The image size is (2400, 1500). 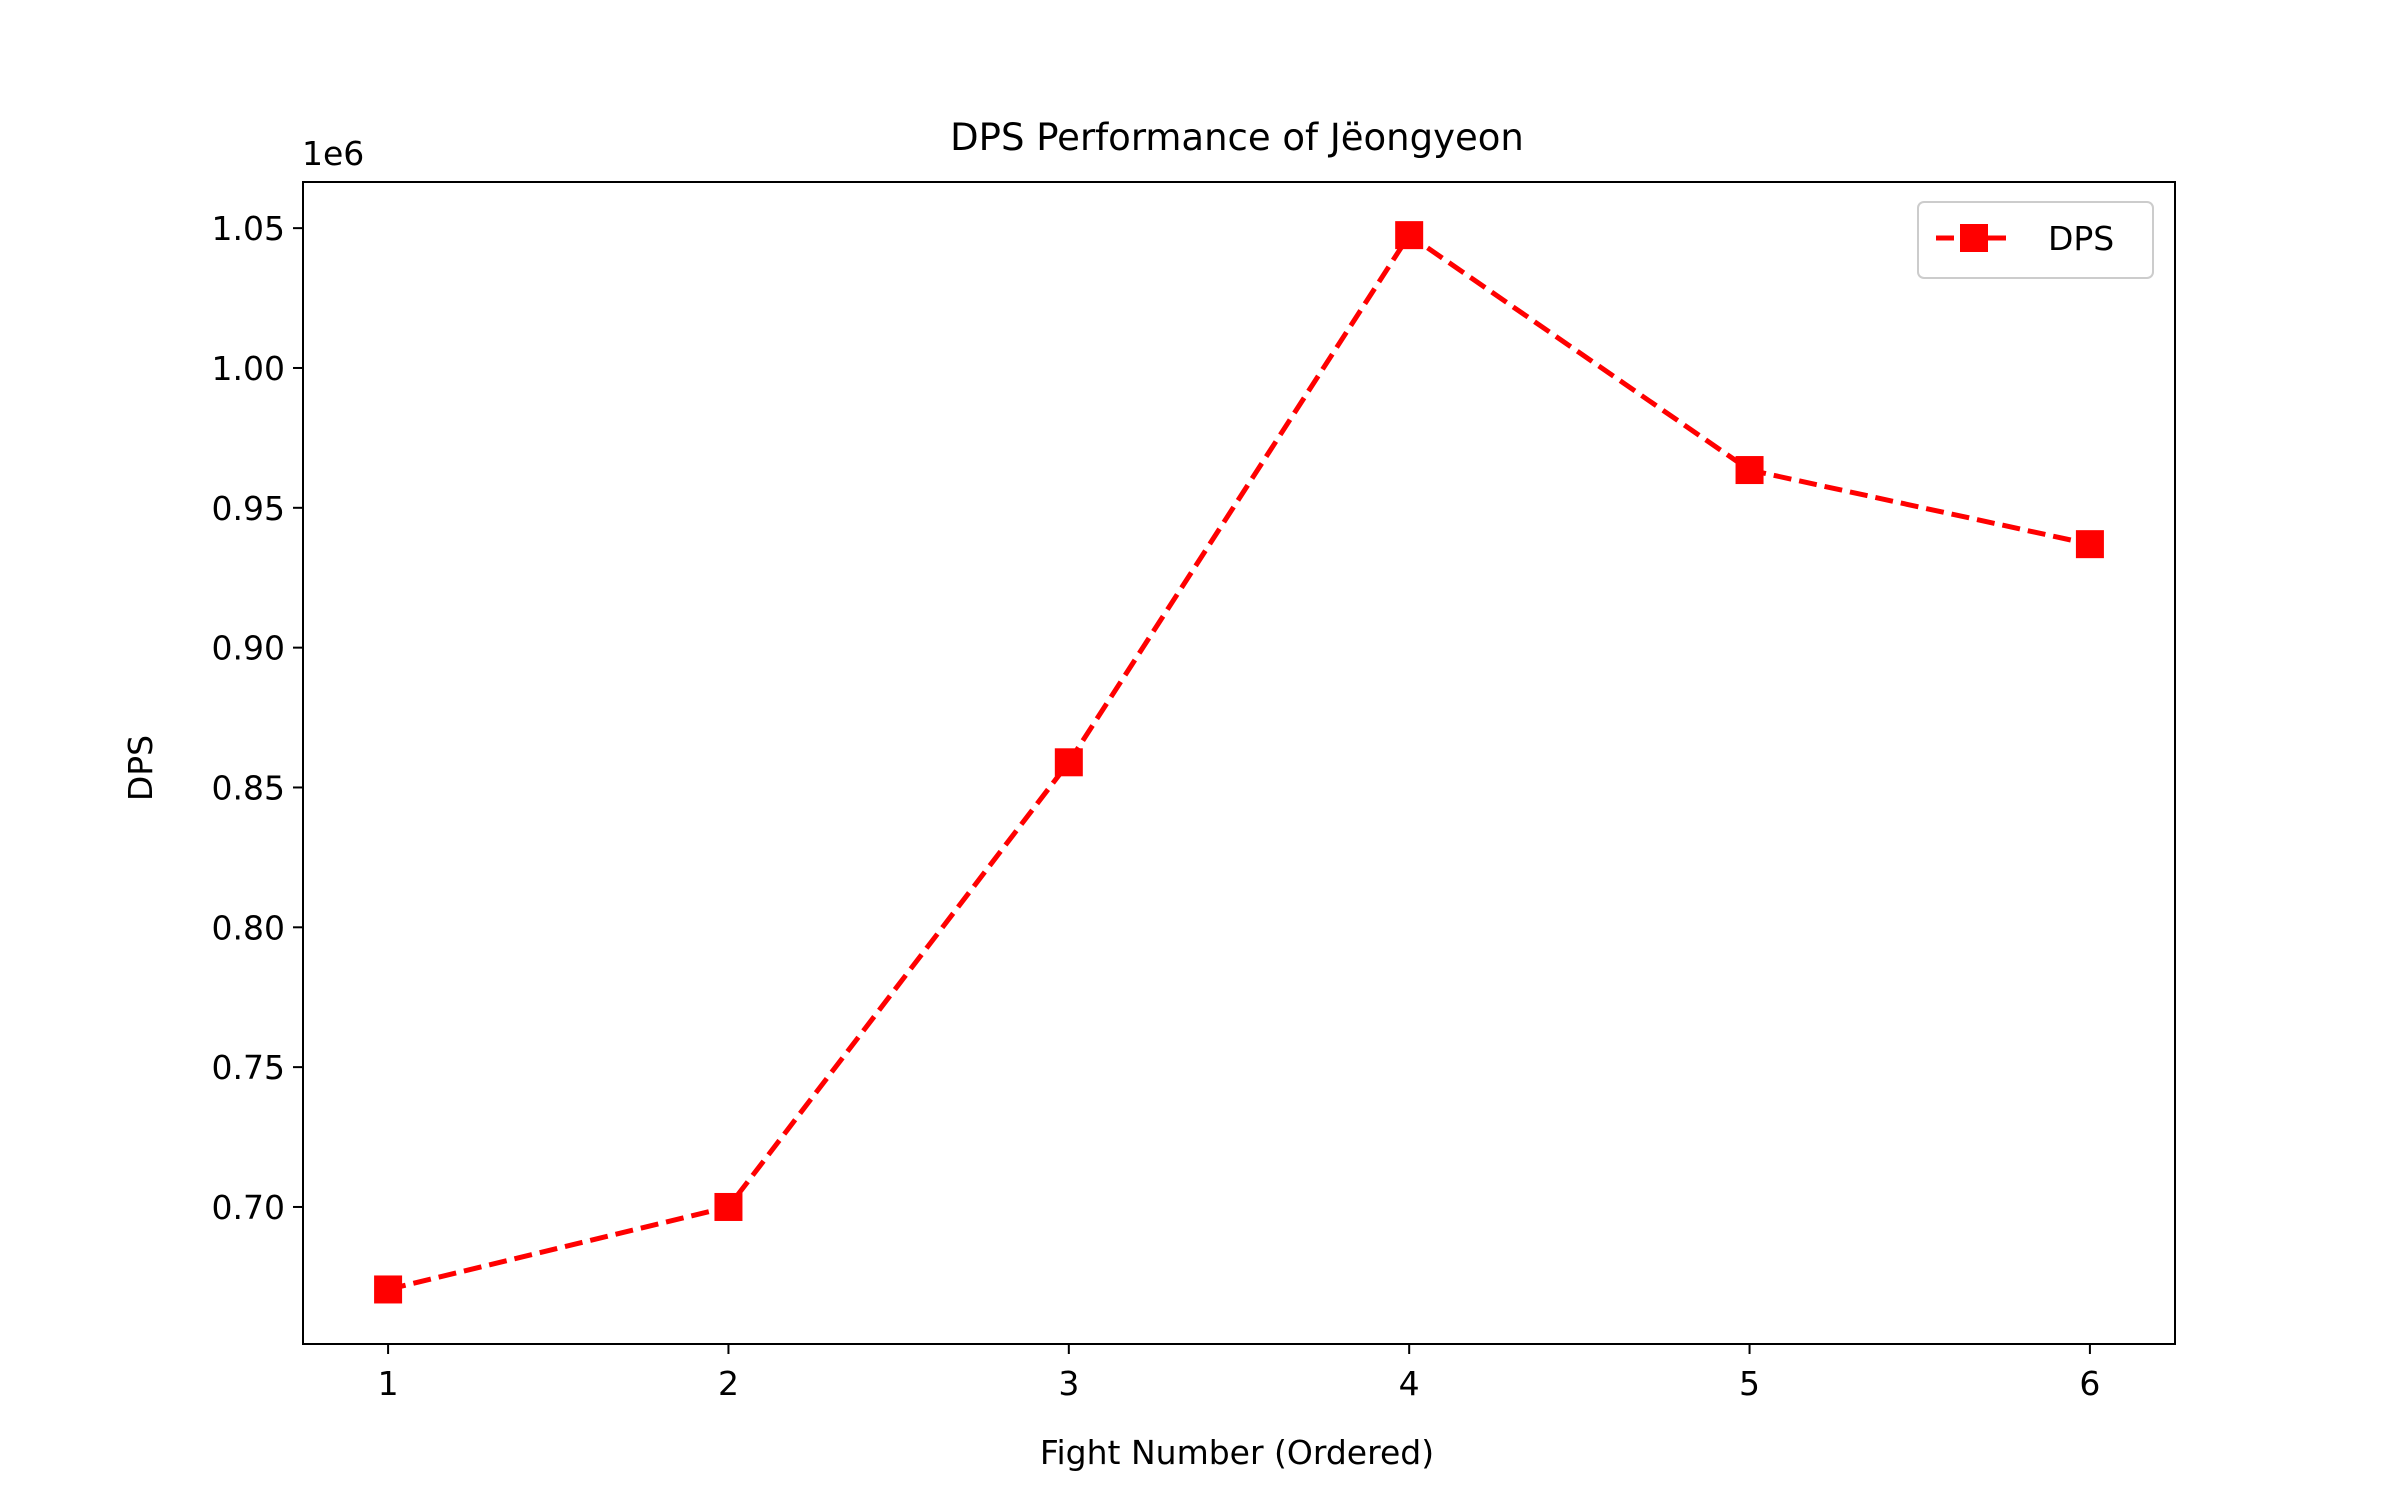 I want to click on y-axis-label: DPS, so click(x=140, y=768).